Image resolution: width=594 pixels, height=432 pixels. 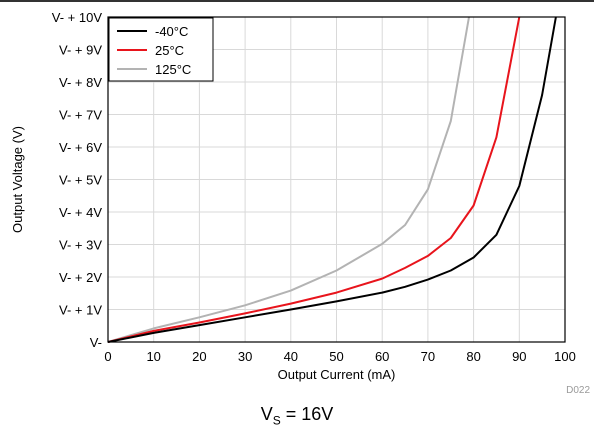 I want to click on x-tick-label: 100, so click(x=565, y=356).